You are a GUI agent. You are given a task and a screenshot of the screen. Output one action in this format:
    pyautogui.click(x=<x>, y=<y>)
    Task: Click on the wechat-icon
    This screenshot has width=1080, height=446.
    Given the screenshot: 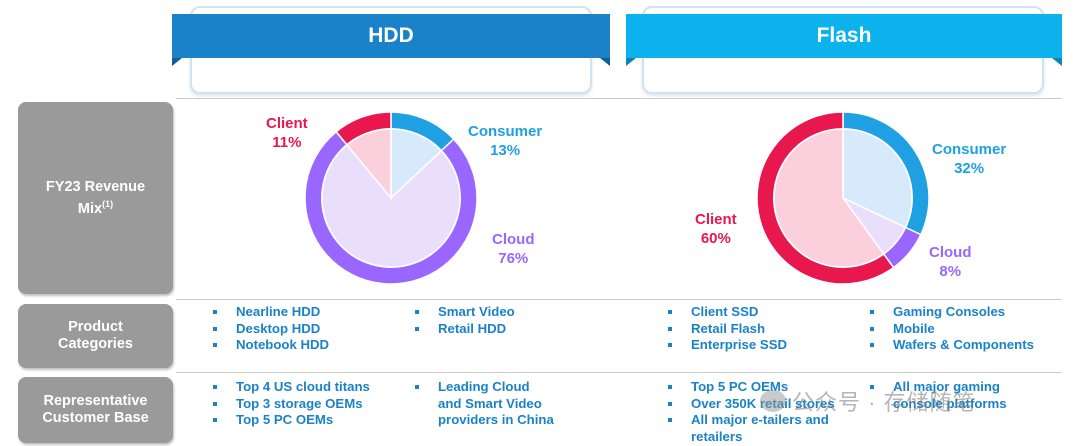 What is the action you would take?
    pyautogui.click(x=773, y=401)
    